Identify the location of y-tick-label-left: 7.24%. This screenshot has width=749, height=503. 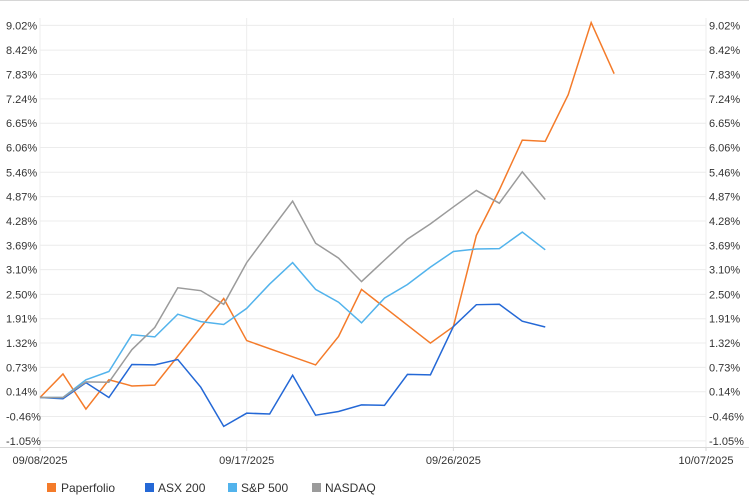
(21, 100).